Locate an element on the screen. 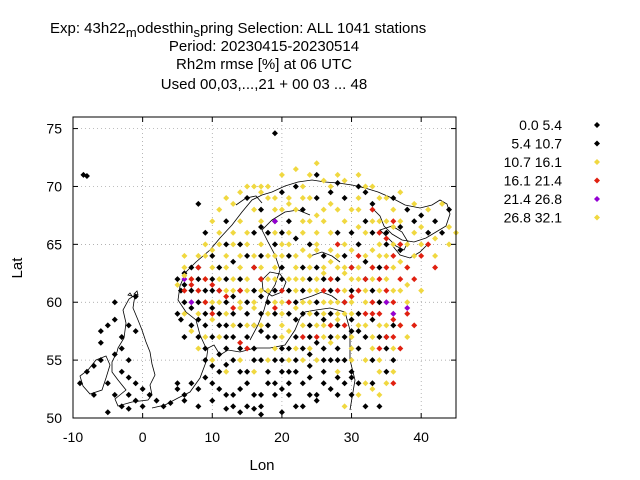  y-tick-label: 50 is located at coordinates (54, 418).